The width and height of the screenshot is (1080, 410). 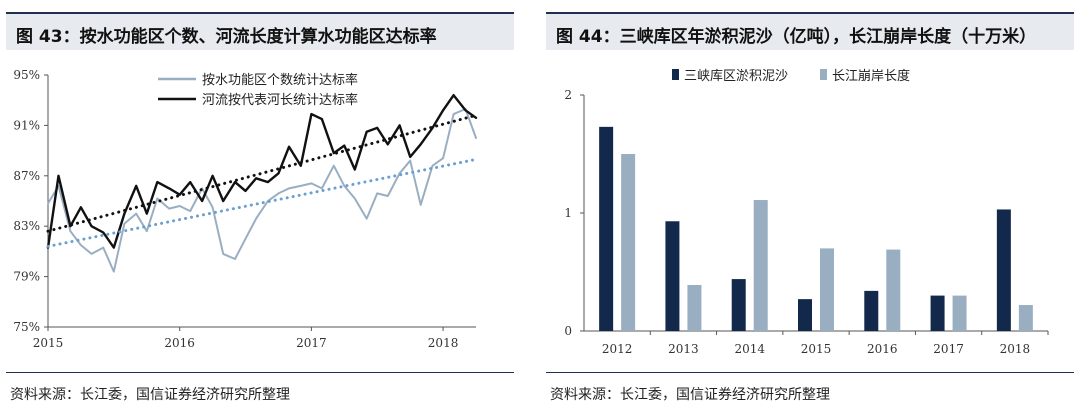 I want to click on right-figure-title: 图 44：三峡库区年淤积泥沙（亿吨），长江崩岸长度（十万米）, so click(x=796, y=37).